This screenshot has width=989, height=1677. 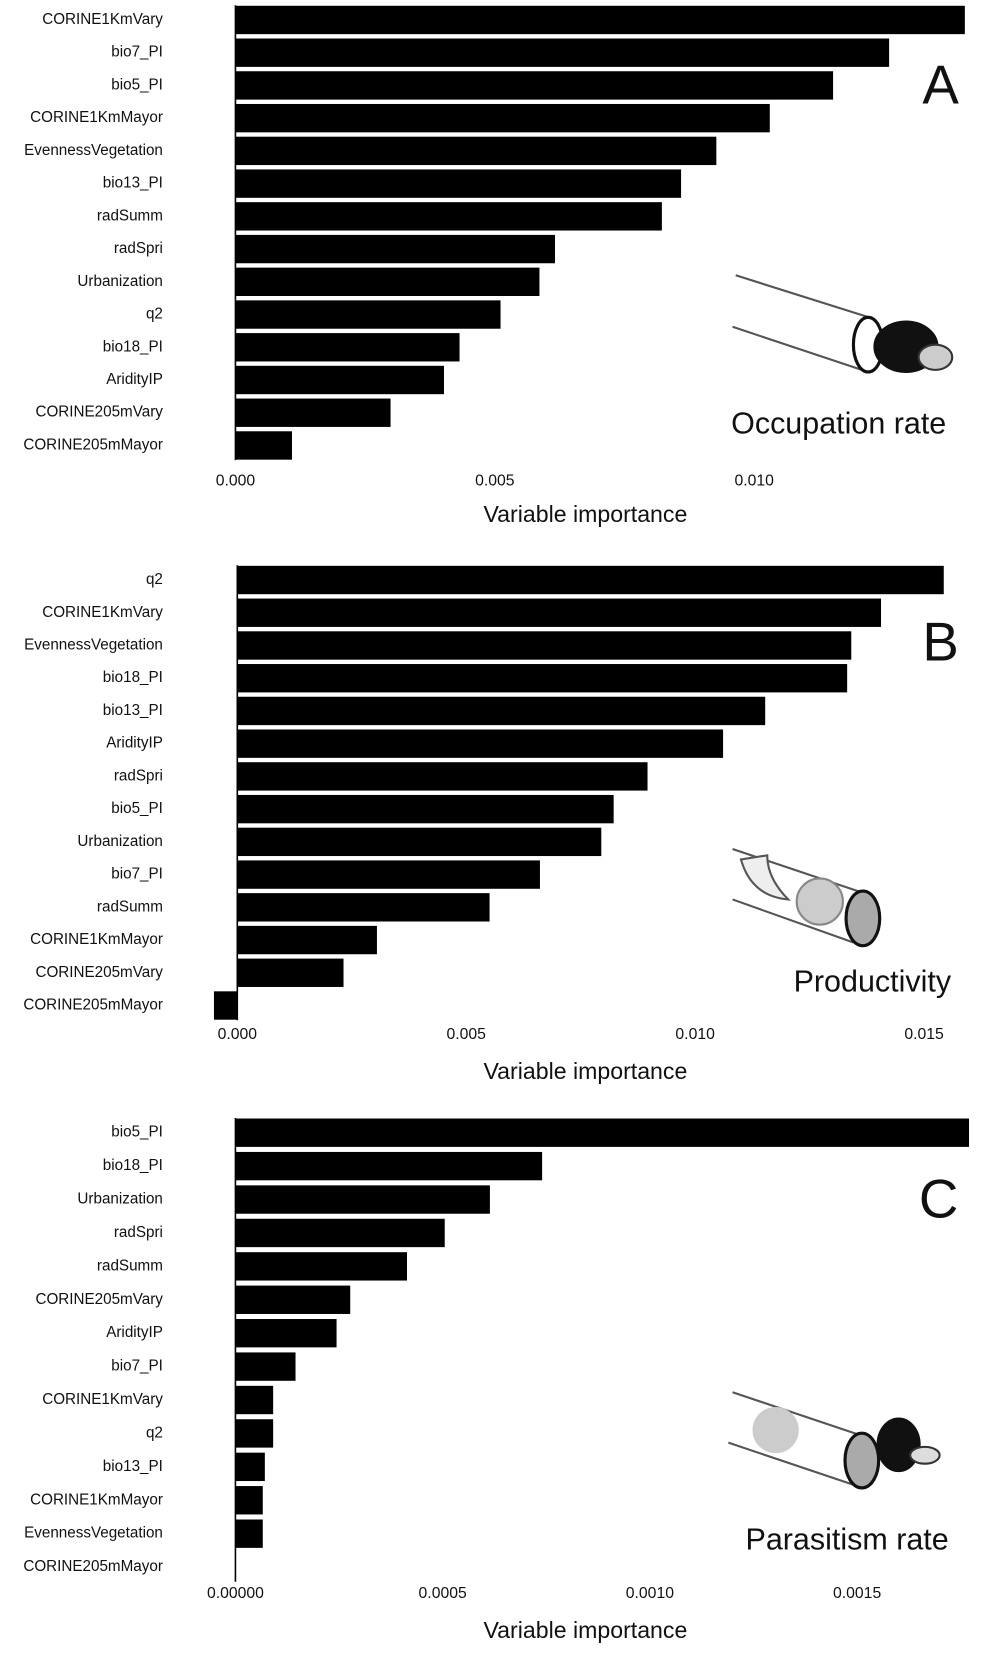 What do you see at coordinates (938, 1199) in the screenshot?
I see `panel-letter: C` at bounding box center [938, 1199].